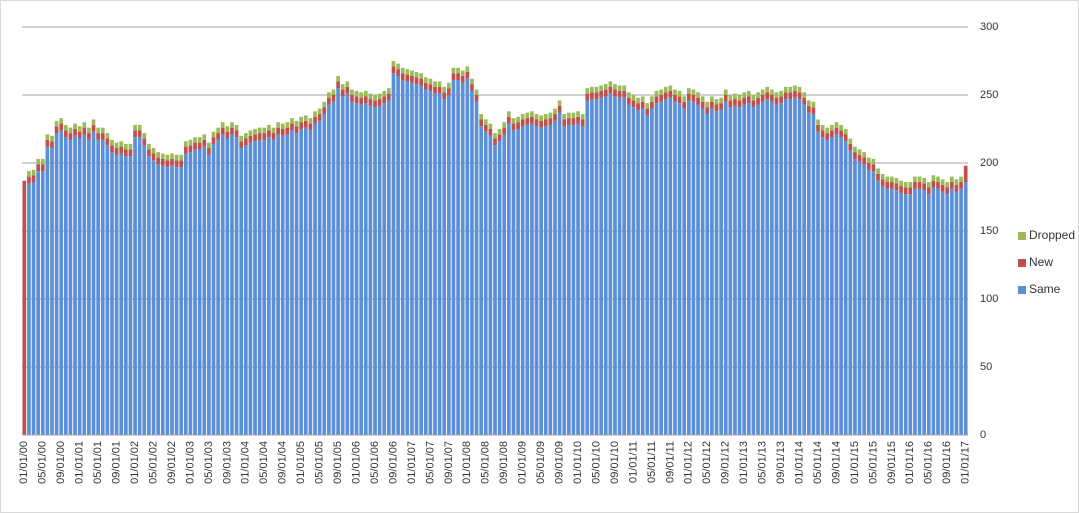 This screenshot has width=1079, height=513. What do you see at coordinates (227, 462) in the screenshot?
I see `x-tick-label: 09/01/03` at bounding box center [227, 462].